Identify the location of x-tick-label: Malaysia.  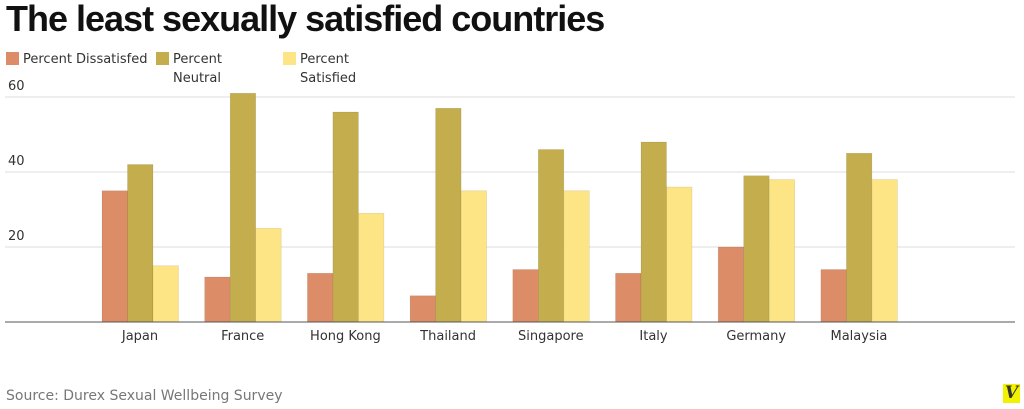
(858, 336).